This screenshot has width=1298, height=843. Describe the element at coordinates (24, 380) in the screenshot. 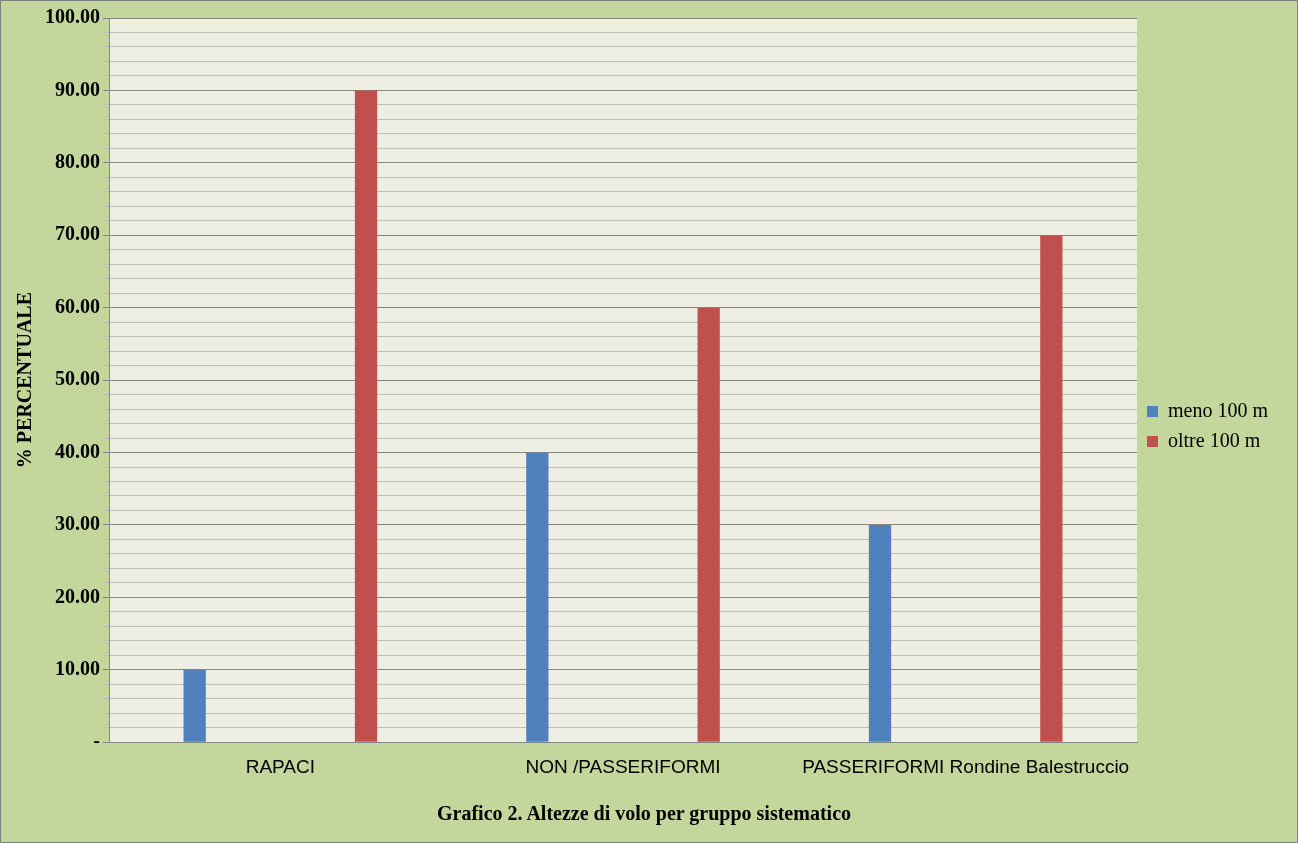

I see `y-axis-title: % PERCENTUALE` at that location.